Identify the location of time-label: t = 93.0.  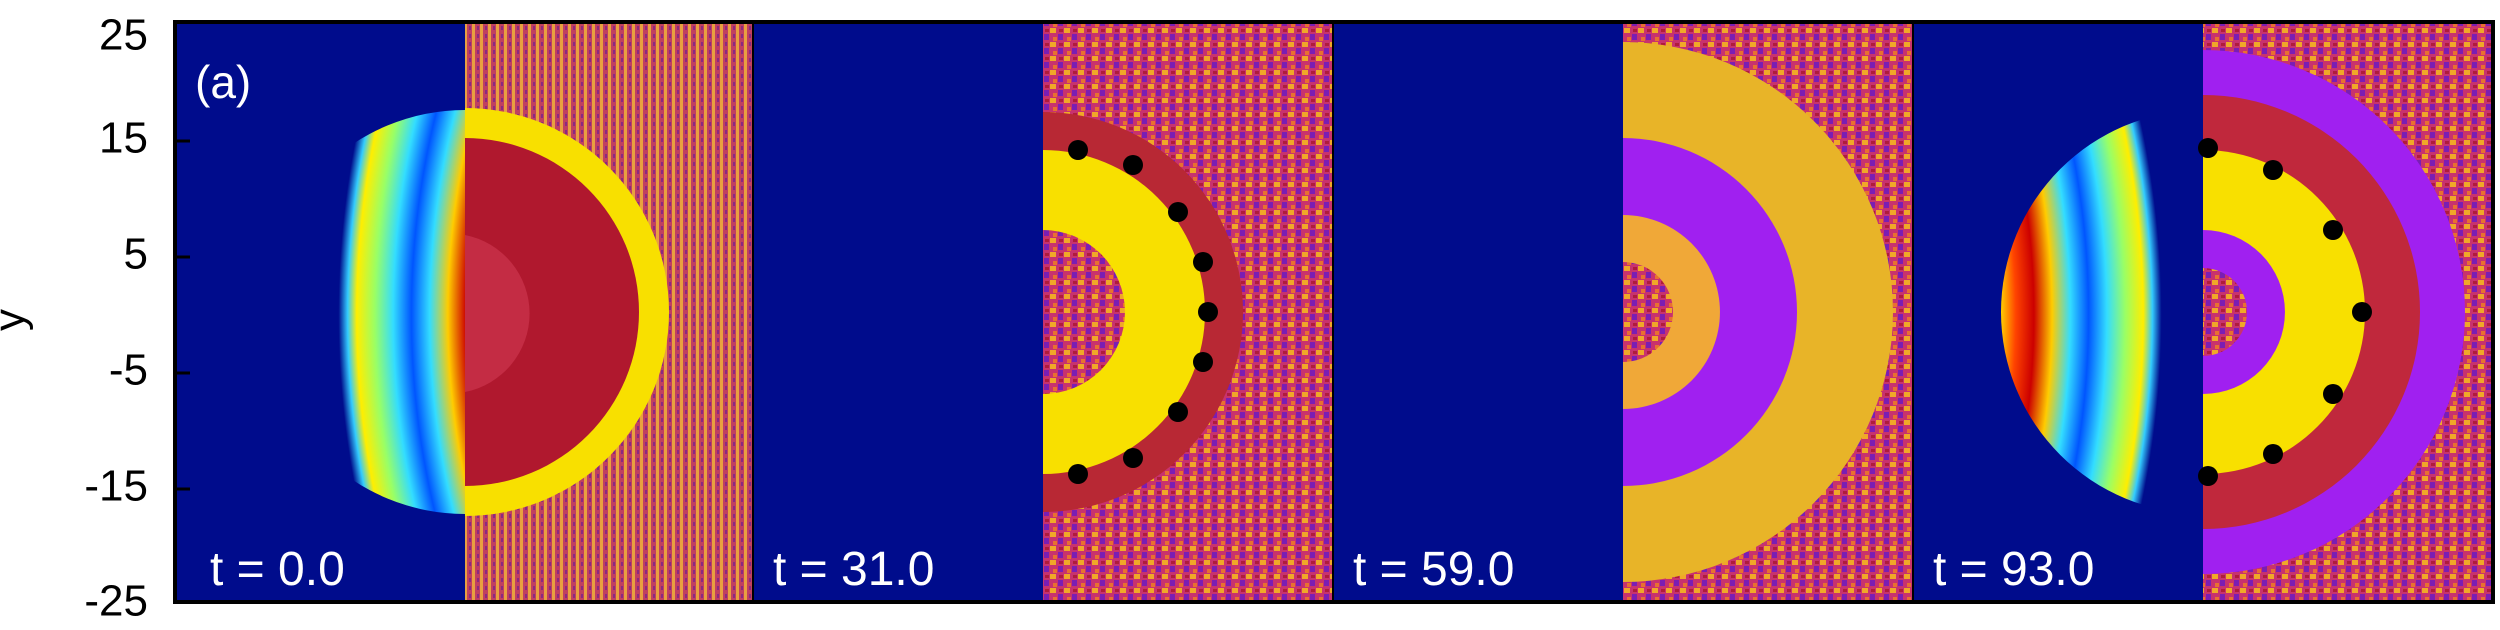
(2013, 569).